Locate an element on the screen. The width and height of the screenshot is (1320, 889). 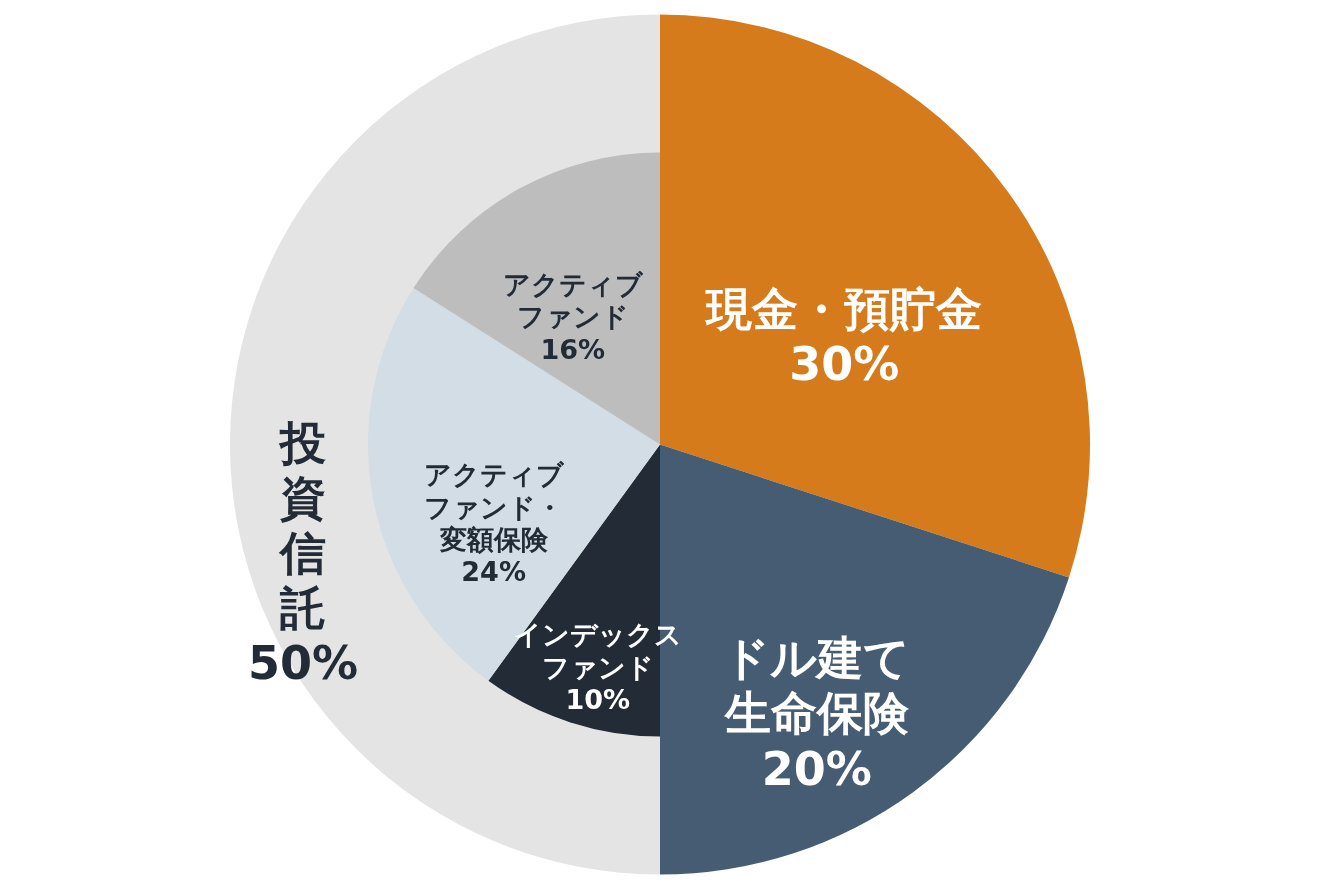
data-label: 50% is located at coordinates (303, 663).